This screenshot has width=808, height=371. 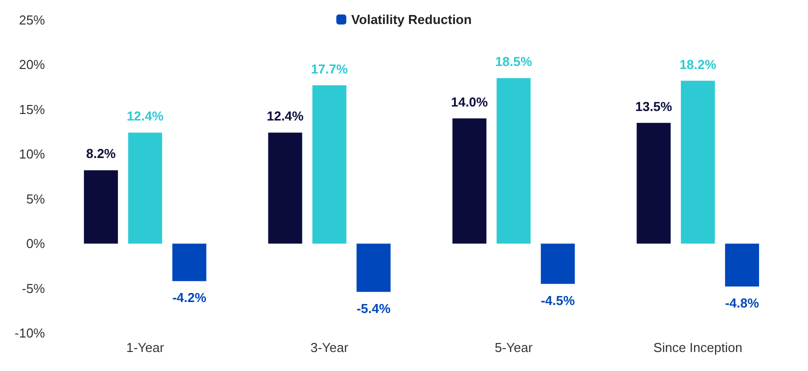 What do you see at coordinates (32, 20) in the screenshot?
I see `y-tick-label: 25%` at bounding box center [32, 20].